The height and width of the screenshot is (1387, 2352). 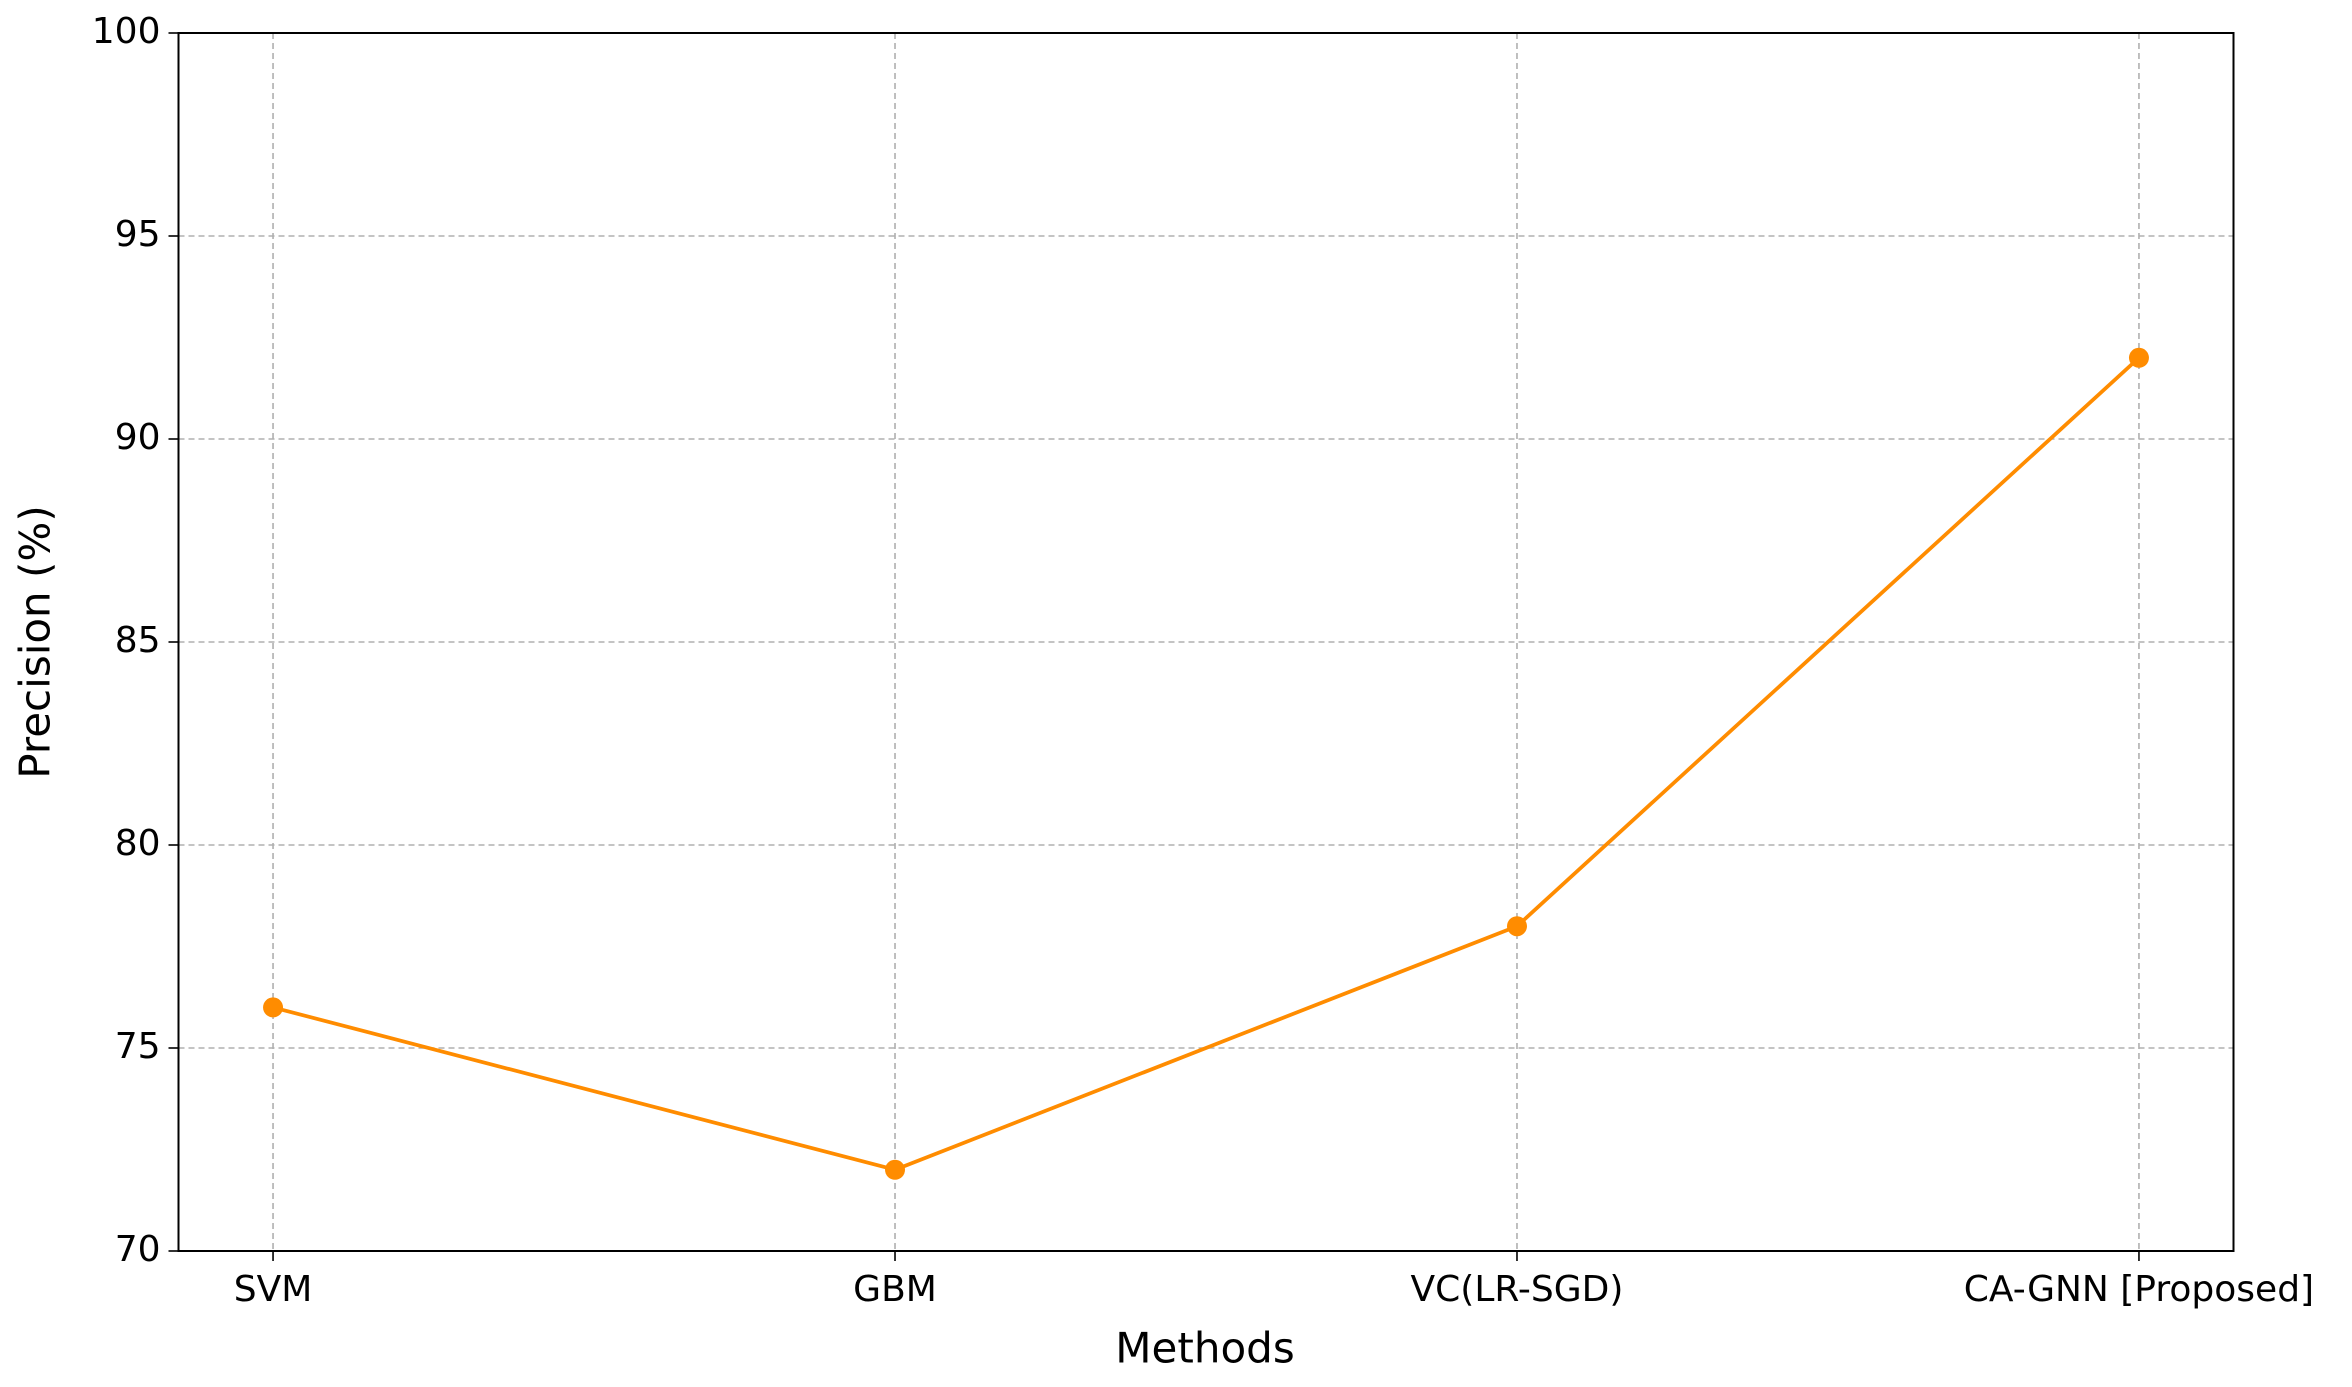 I want to click on x-tick-label: GBM, so click(x=895, y=1289).